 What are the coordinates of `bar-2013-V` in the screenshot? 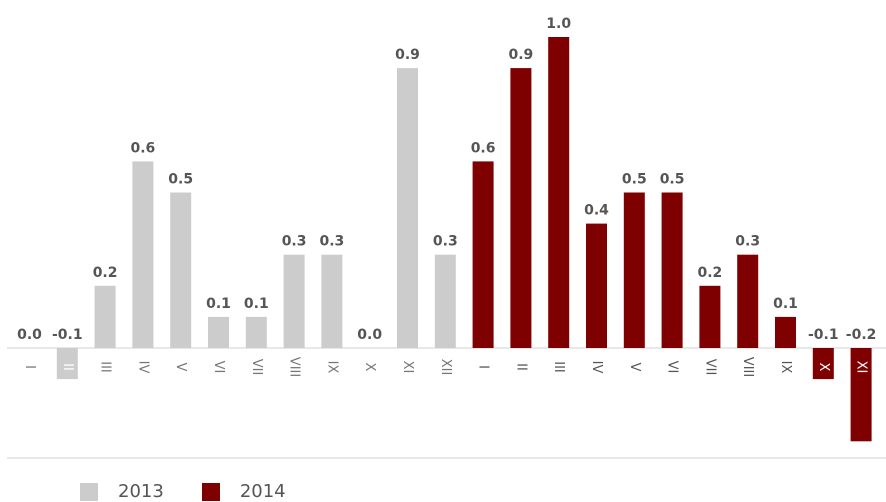 It's located at (181, 270).